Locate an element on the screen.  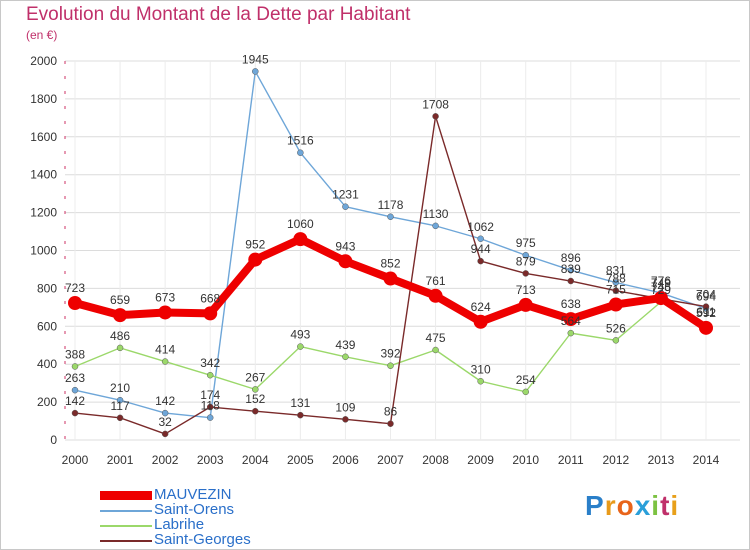
data-label: 776 is located at coordinates (661, 281).